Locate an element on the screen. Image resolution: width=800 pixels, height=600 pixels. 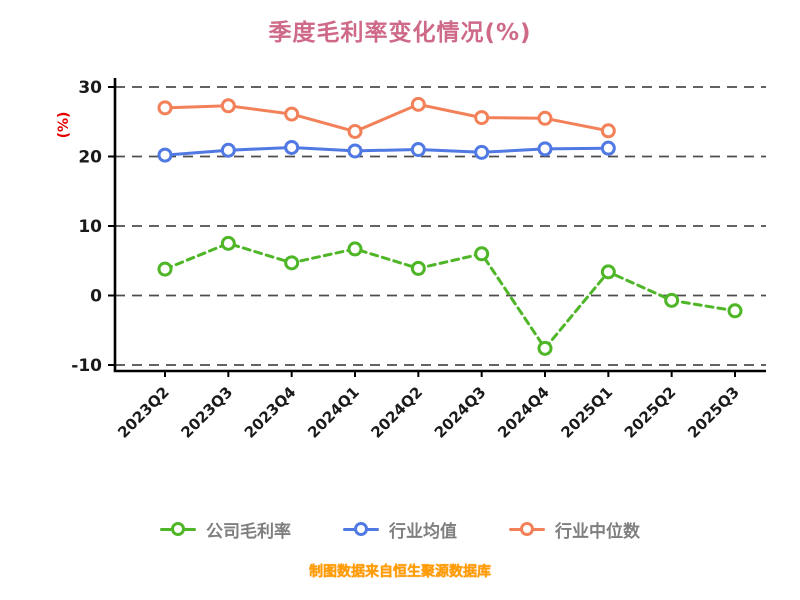
legend-item-industry-median: 行业中位数 is located at coordinates (574, 529).